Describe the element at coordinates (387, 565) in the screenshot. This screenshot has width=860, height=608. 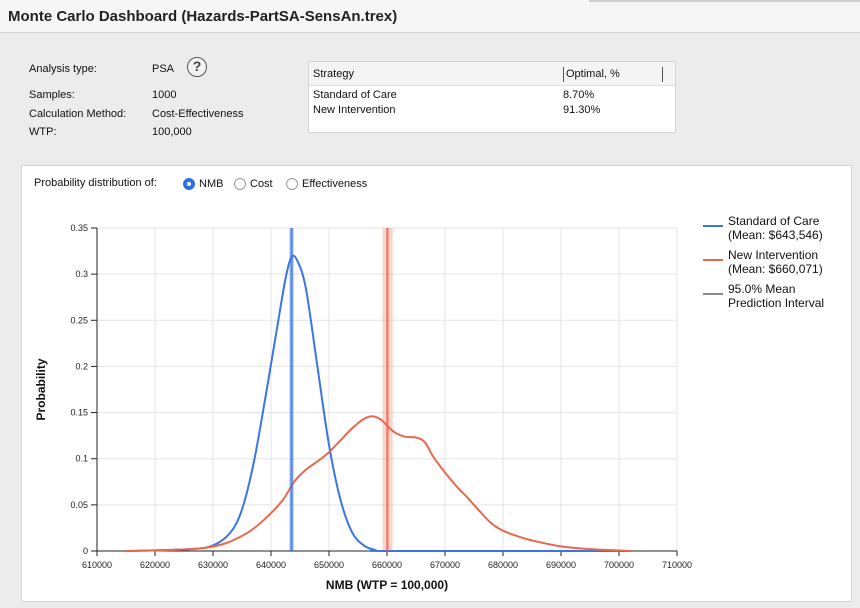
I see `x-tick-label: 660000` at that location.